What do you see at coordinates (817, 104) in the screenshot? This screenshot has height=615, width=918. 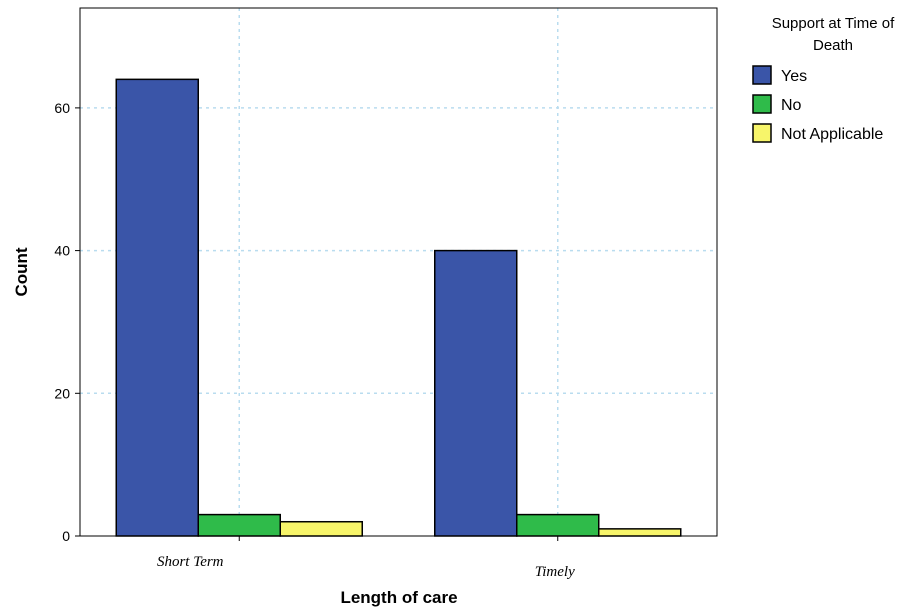 I see `legend-items: Yes No Not Applicable` at bounding box center [817, 104].